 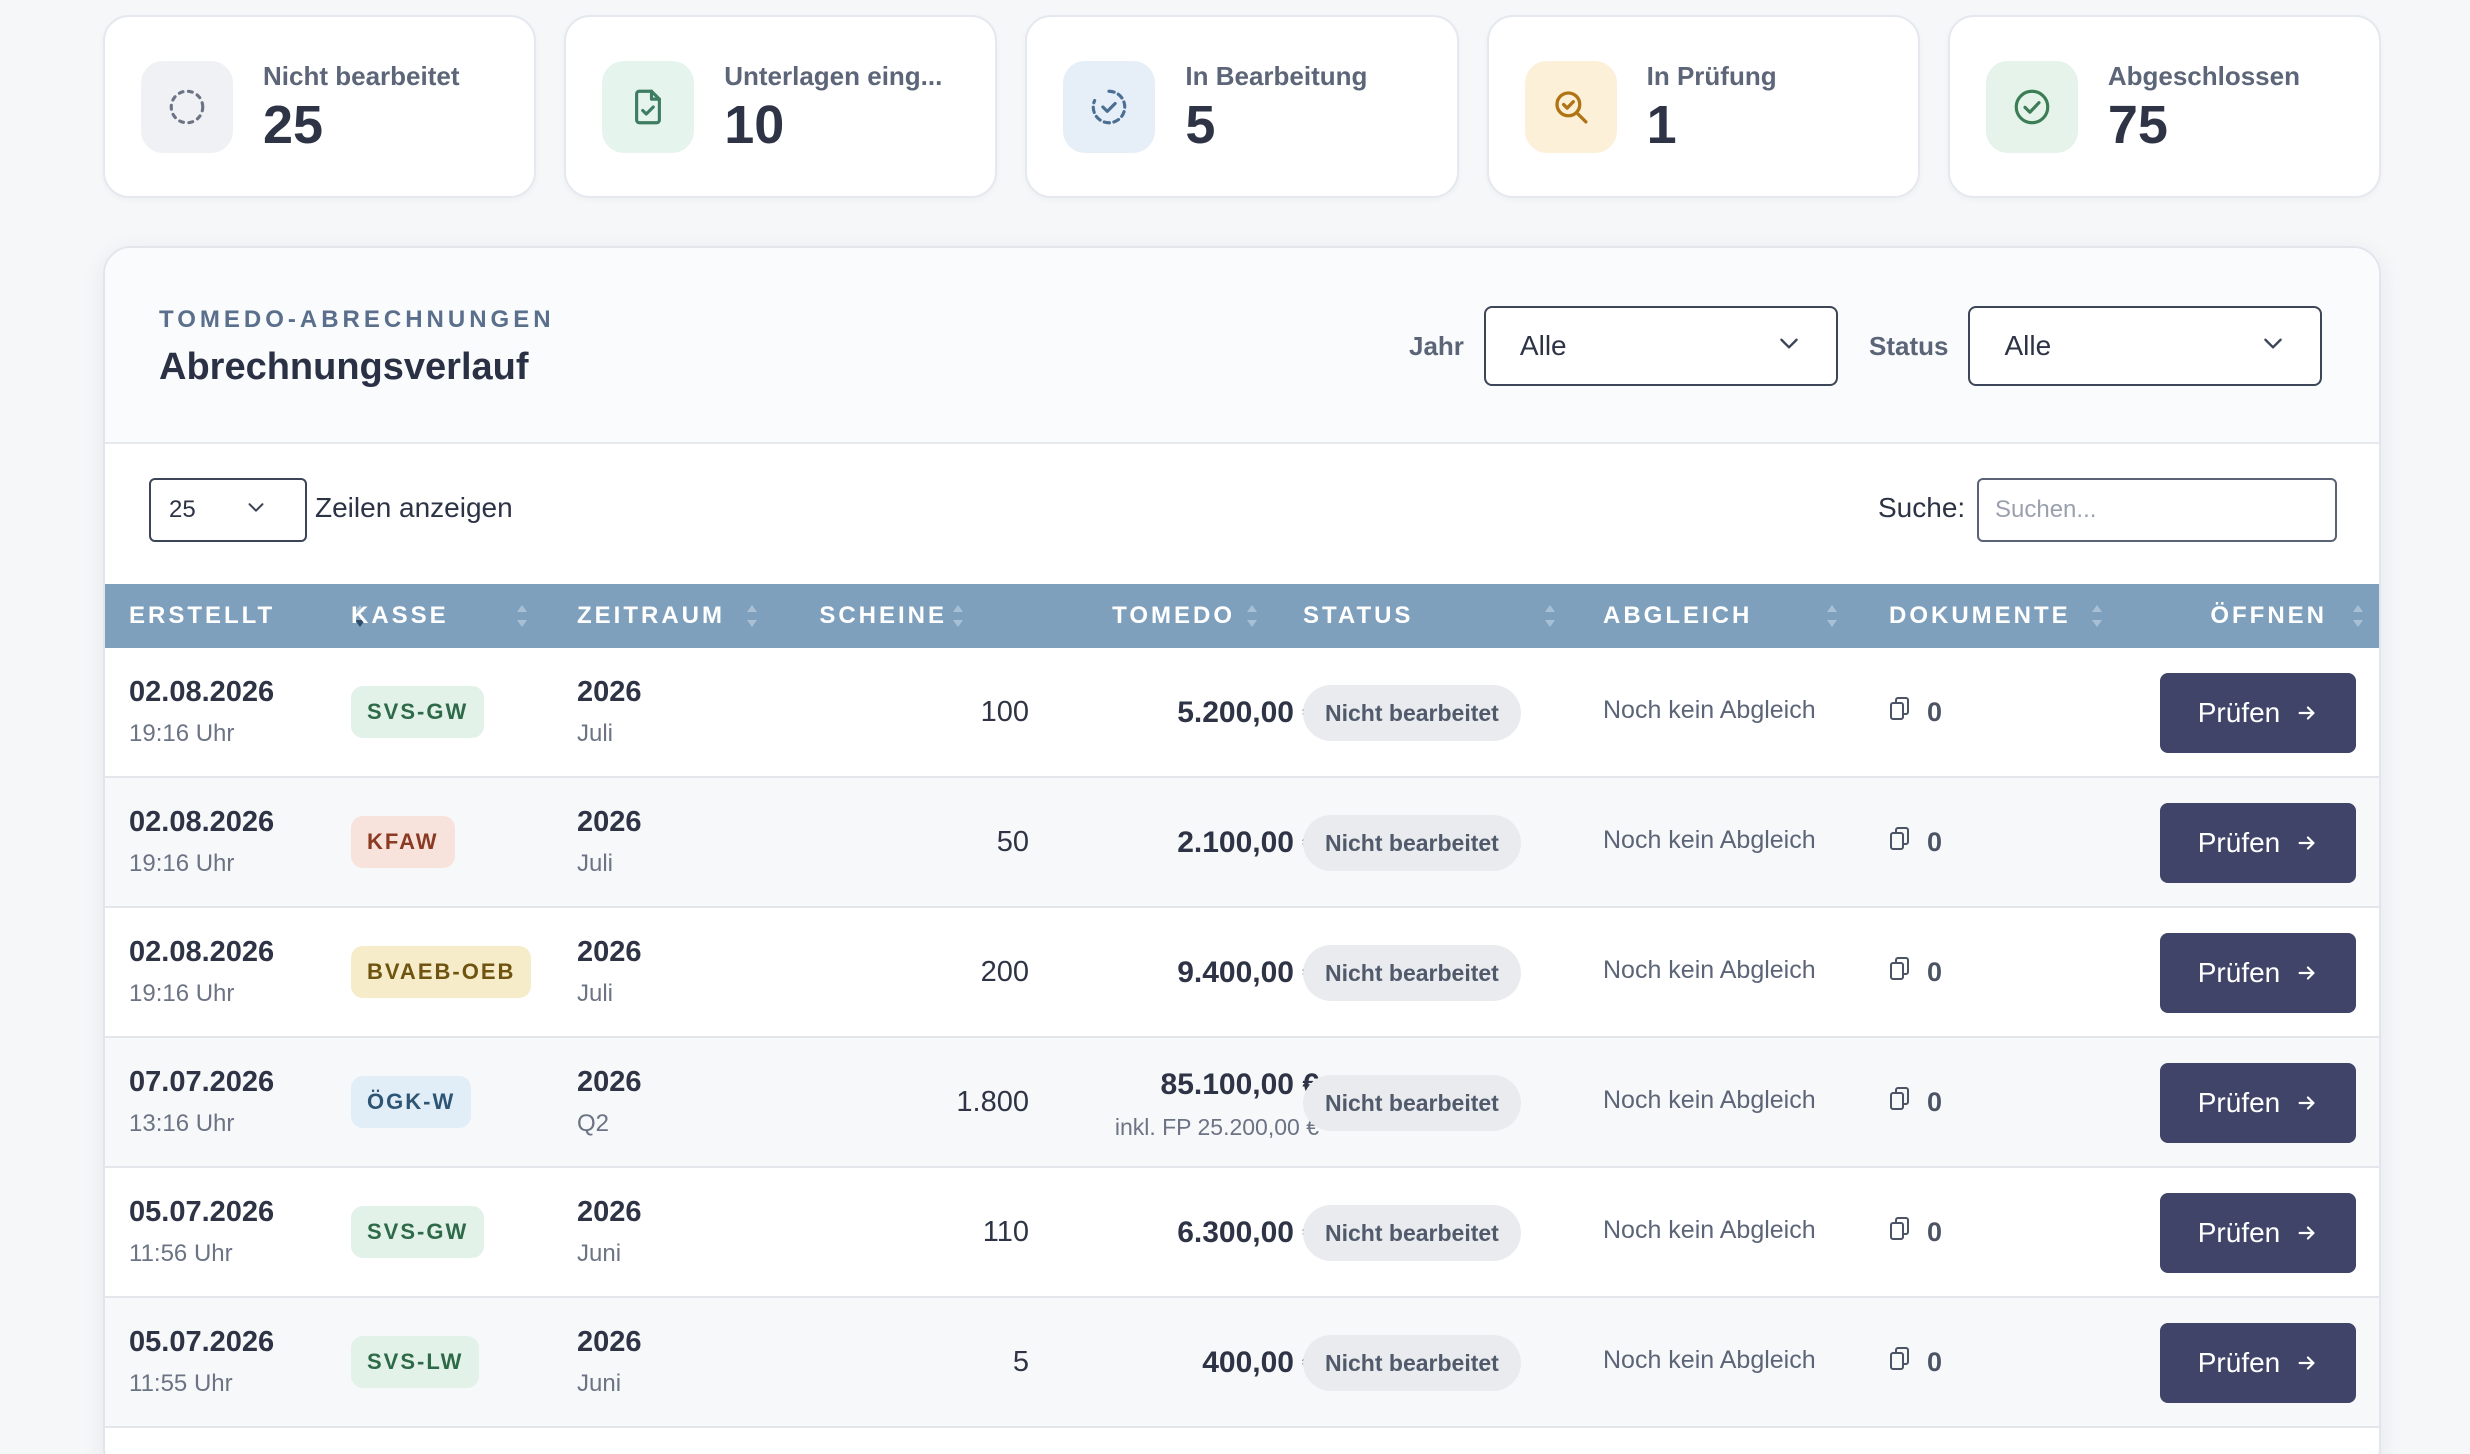 What do you see at coordinates (754, 125) in the screenshot?
I see `stat-value: 10` at bounding box center [754, 125].